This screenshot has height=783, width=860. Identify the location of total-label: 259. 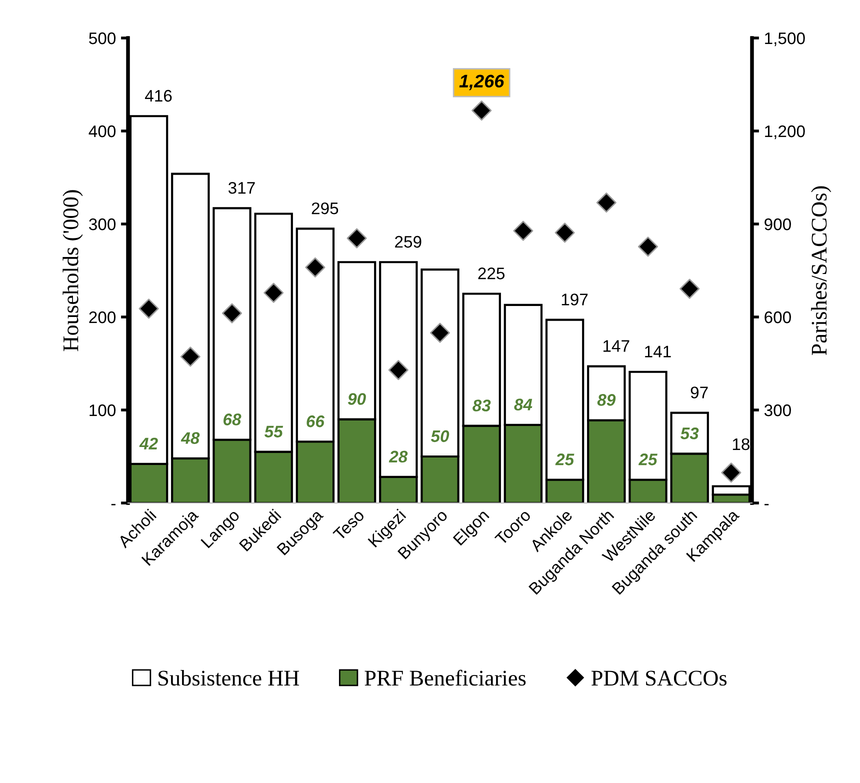
(408, 242).